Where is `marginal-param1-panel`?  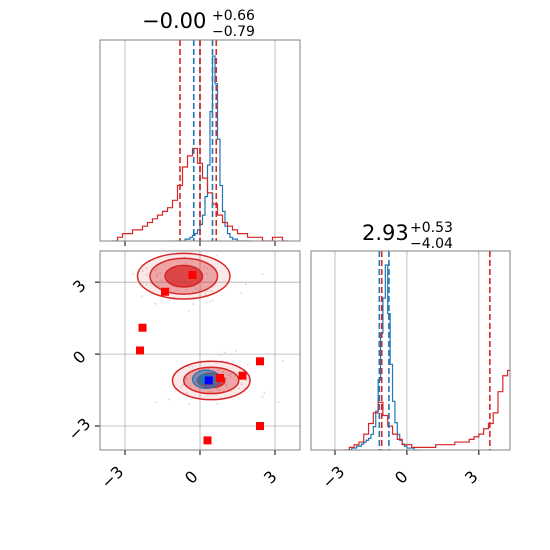
marginal-param1-panel is located at coordinates (200, 142).